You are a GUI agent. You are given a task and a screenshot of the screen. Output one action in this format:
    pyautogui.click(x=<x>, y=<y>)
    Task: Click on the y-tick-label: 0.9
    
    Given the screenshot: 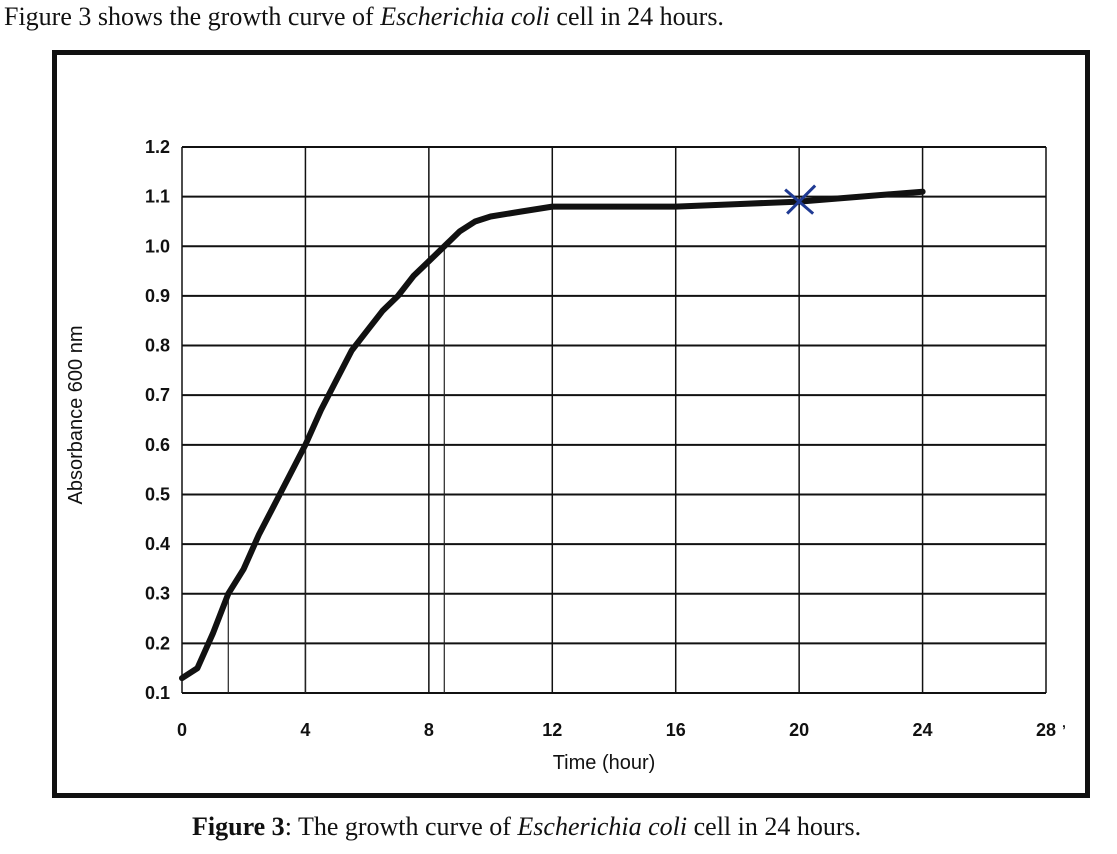 What is the action you would take?
    pyautogui.click(x=157, y=296)
    